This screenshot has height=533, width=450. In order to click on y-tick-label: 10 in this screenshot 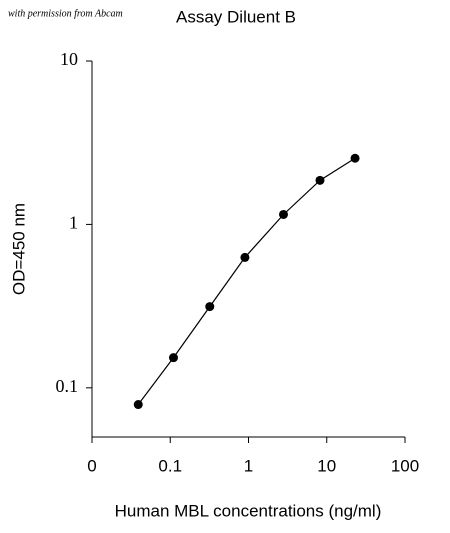, I will do `click(69, 59)`.